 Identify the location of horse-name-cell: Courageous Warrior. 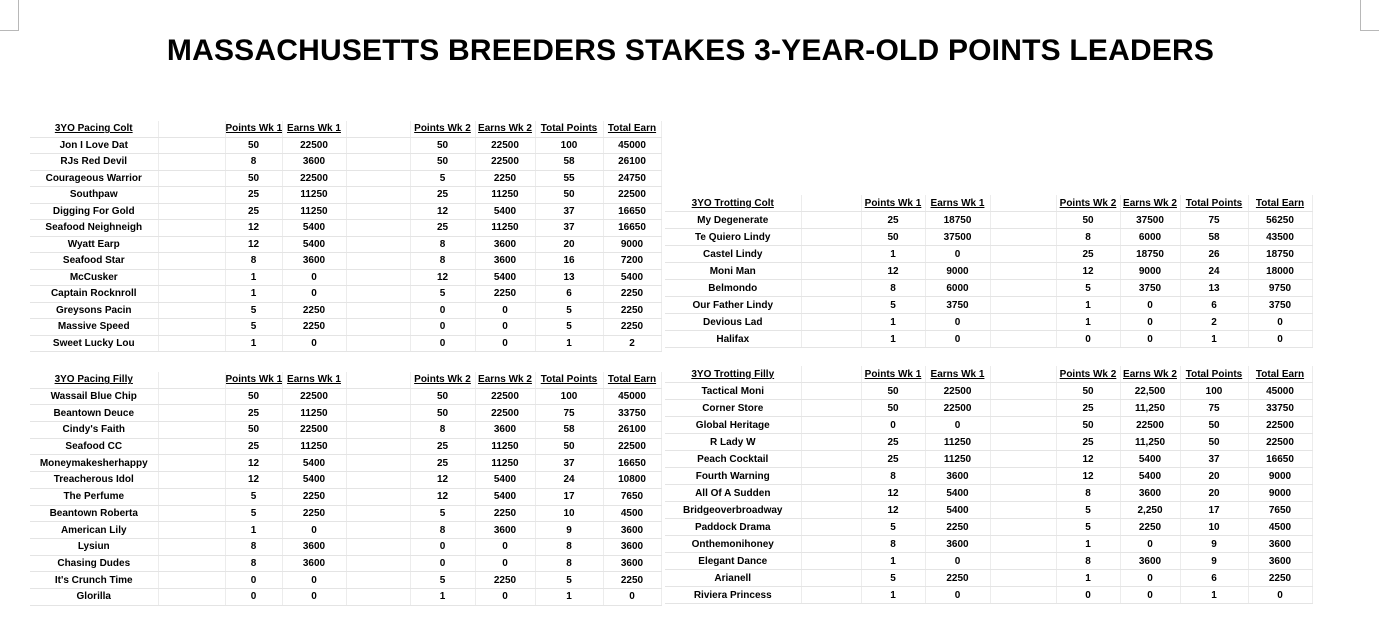
(94, 178).